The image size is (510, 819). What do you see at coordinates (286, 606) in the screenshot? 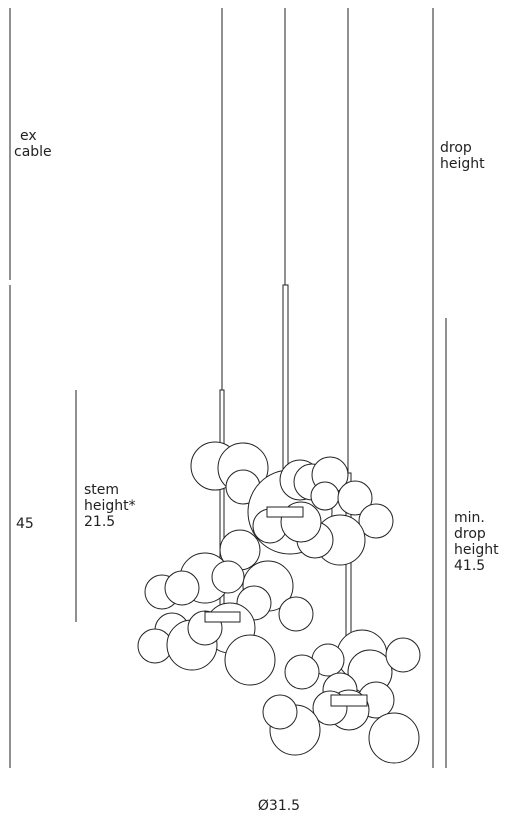
I see `mounts` at bounding box center [286, 606].